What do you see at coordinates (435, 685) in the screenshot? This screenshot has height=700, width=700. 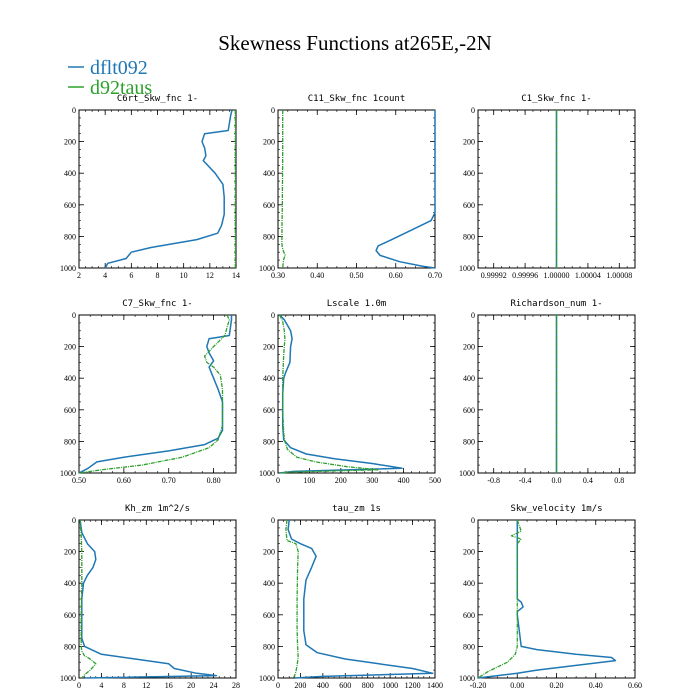 I see `x-tick-label: 1400` at bounding box center [435, 685].